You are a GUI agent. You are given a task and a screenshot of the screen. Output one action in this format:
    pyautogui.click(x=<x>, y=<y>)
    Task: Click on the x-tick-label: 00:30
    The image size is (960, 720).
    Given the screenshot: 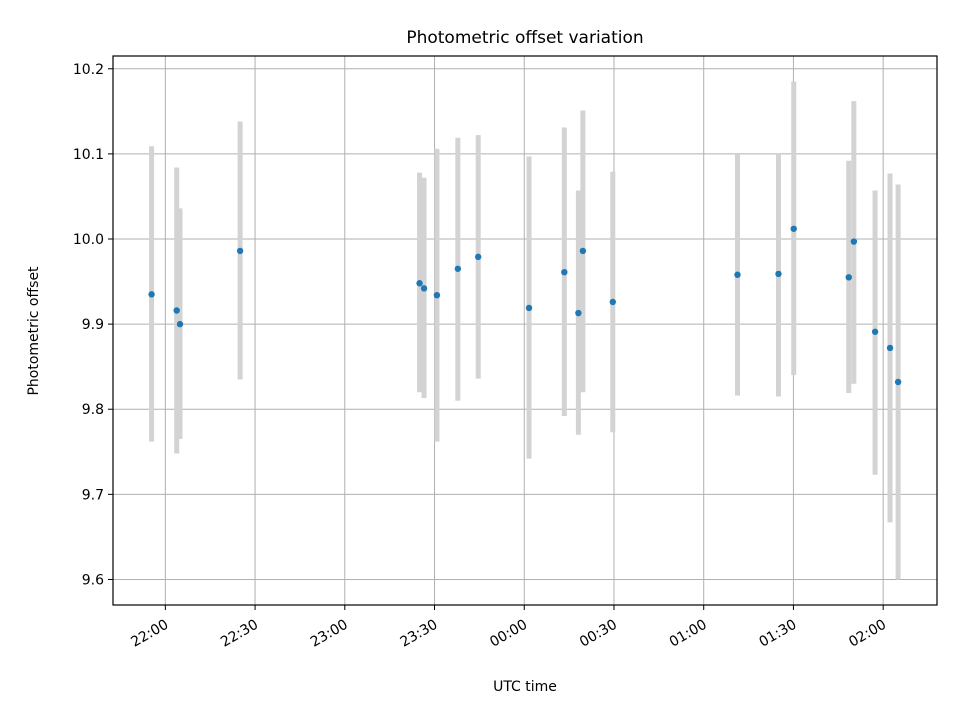 What is the action you would take?
    pyautogui.click(x=598, y=634)
    